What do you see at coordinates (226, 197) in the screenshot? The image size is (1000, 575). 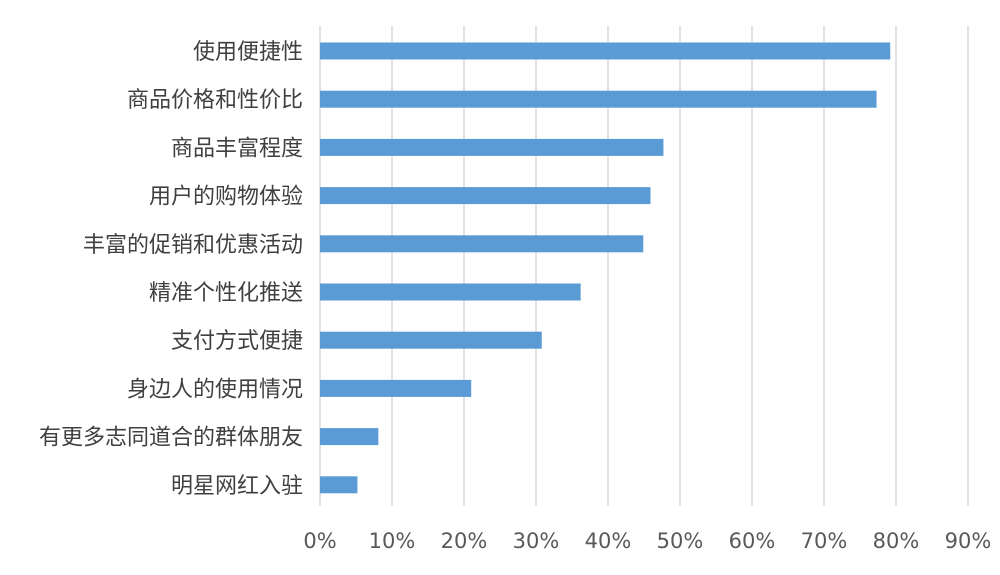 I see `category-label: 用户的购物体验` at bounding box center [226, 197].